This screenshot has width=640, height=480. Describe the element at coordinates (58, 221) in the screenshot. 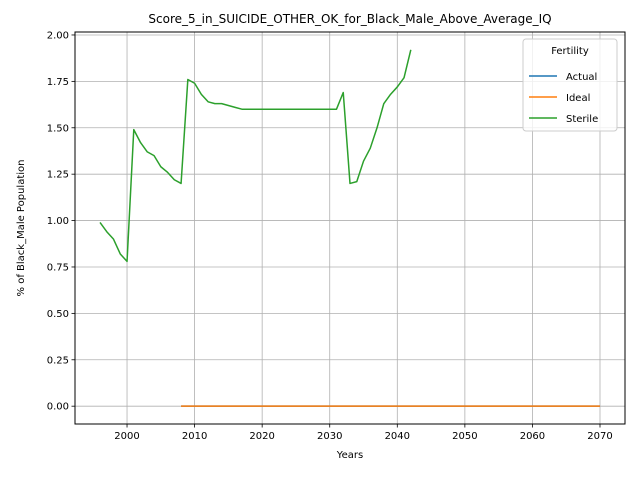

I see `y-tick-label: 1.00` at that location.